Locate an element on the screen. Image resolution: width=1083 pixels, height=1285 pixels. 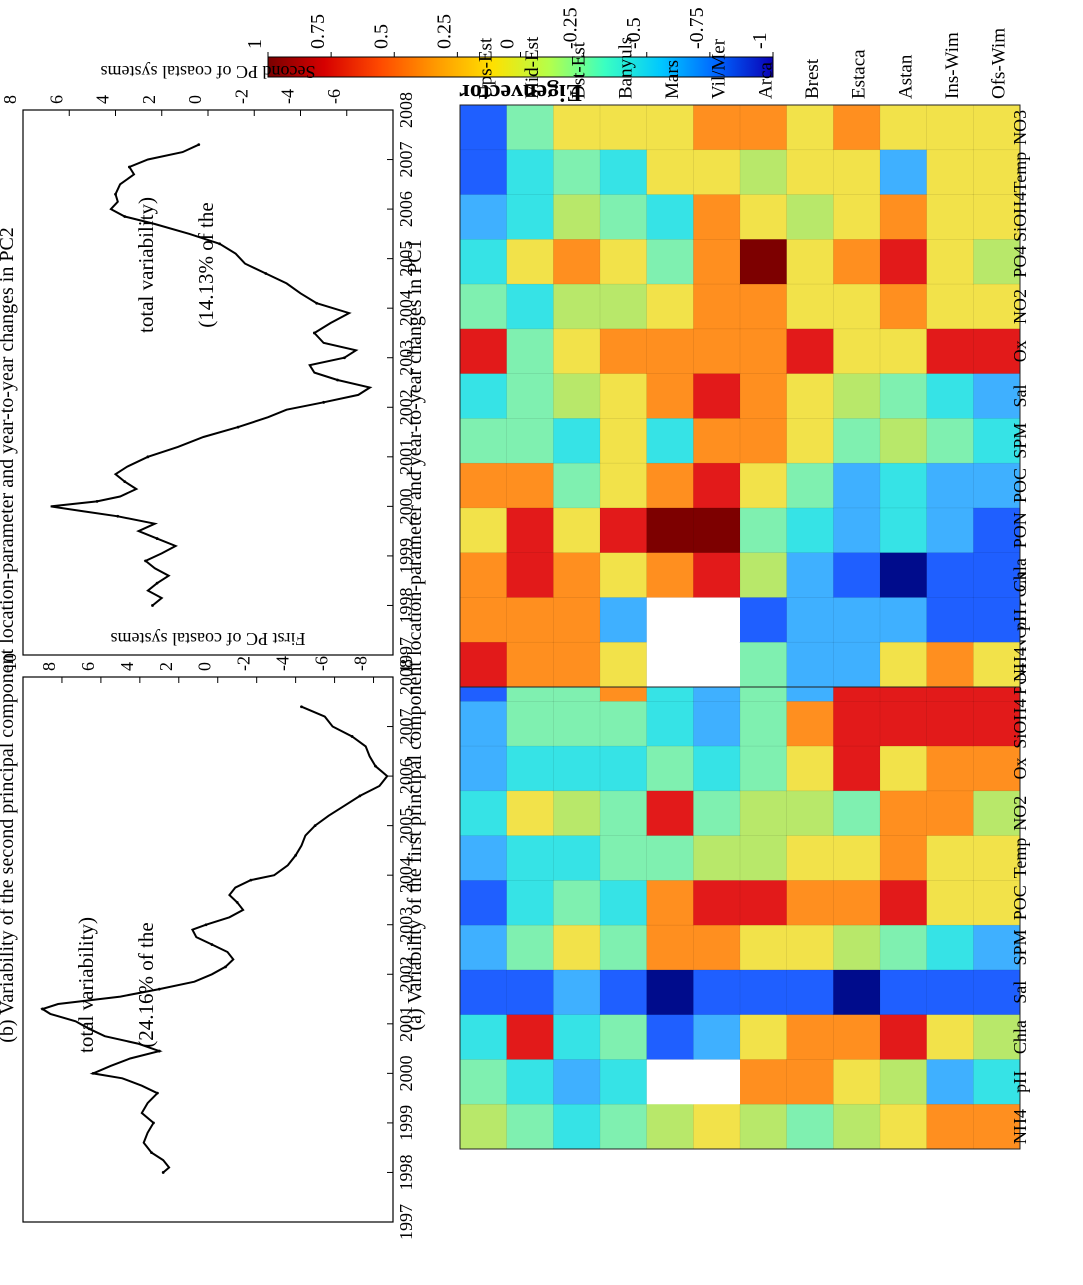
x-tick-label: 2005 is located at coordinates (406, 259).